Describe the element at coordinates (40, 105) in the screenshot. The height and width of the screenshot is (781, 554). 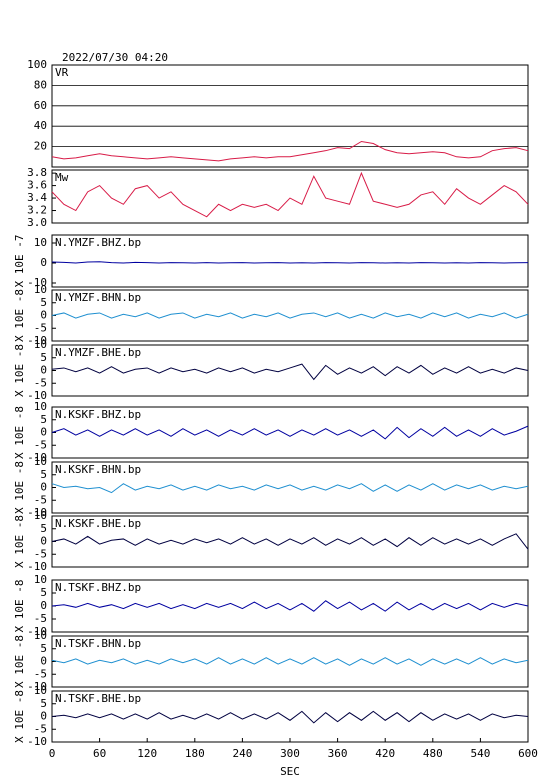
I see `y-tick-label: 60` at that location.